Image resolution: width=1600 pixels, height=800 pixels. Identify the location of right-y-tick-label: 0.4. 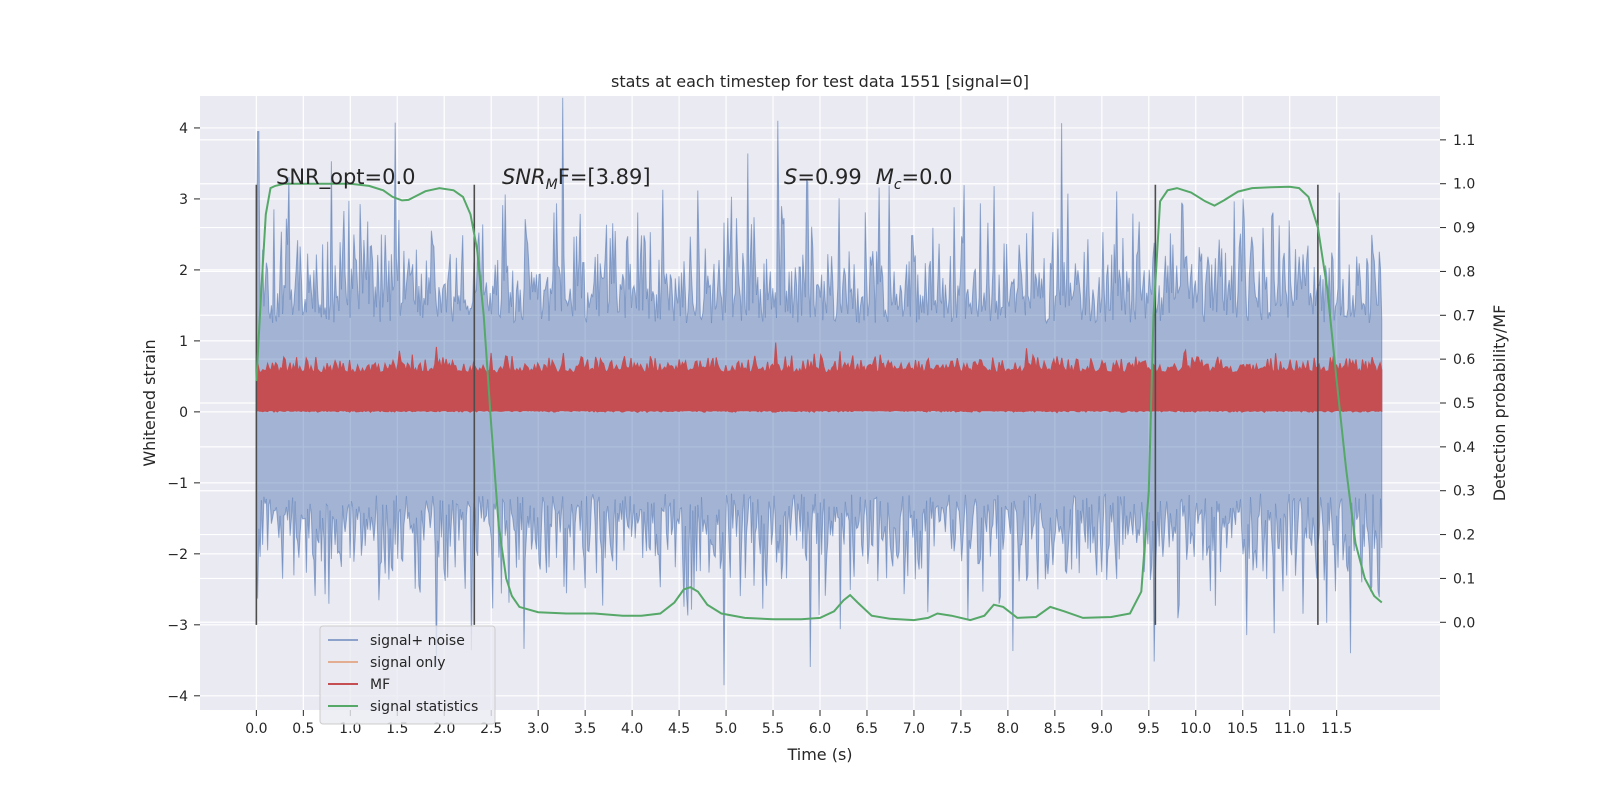
(1464, 448).